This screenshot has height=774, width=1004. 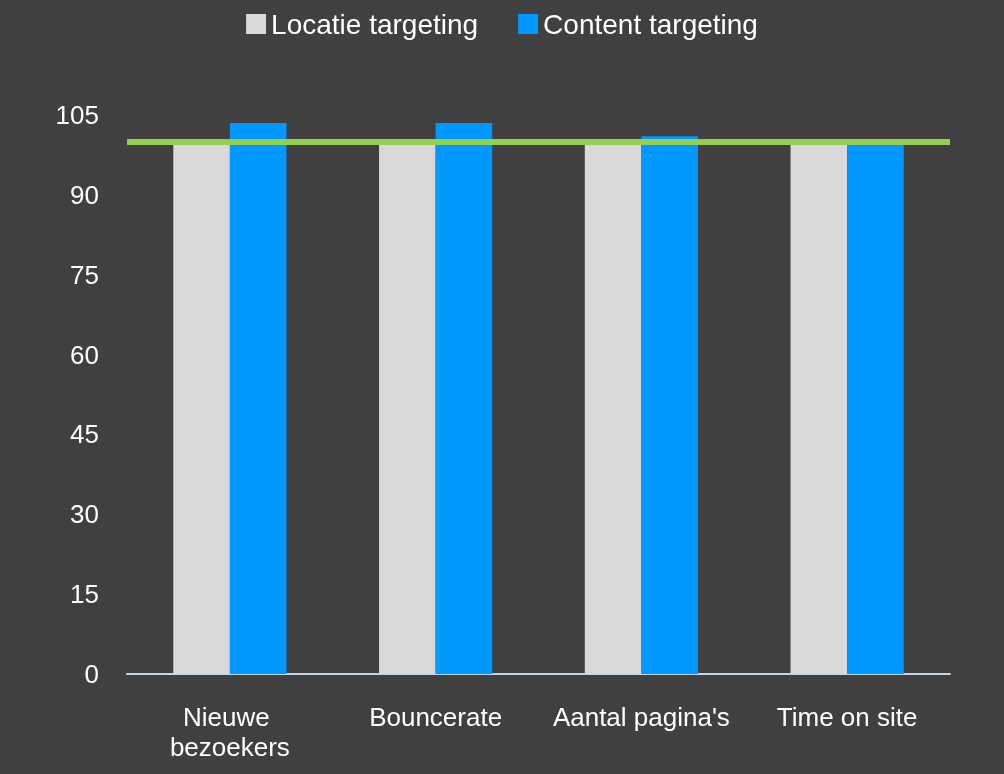 I want to click on y-tick-label: 45, so click(x=84, y=434).